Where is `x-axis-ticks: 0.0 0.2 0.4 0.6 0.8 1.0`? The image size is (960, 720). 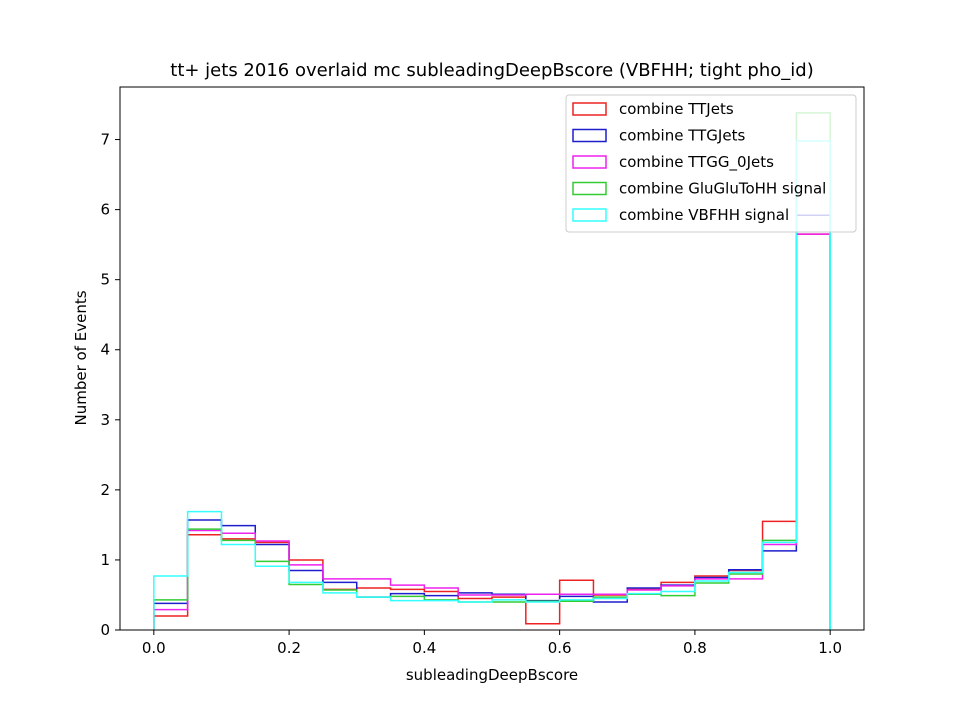 x-axis-ticks: 0.0 0.2 0.4 0.6 0.8 1.0 is located at coordinates (492, 643).